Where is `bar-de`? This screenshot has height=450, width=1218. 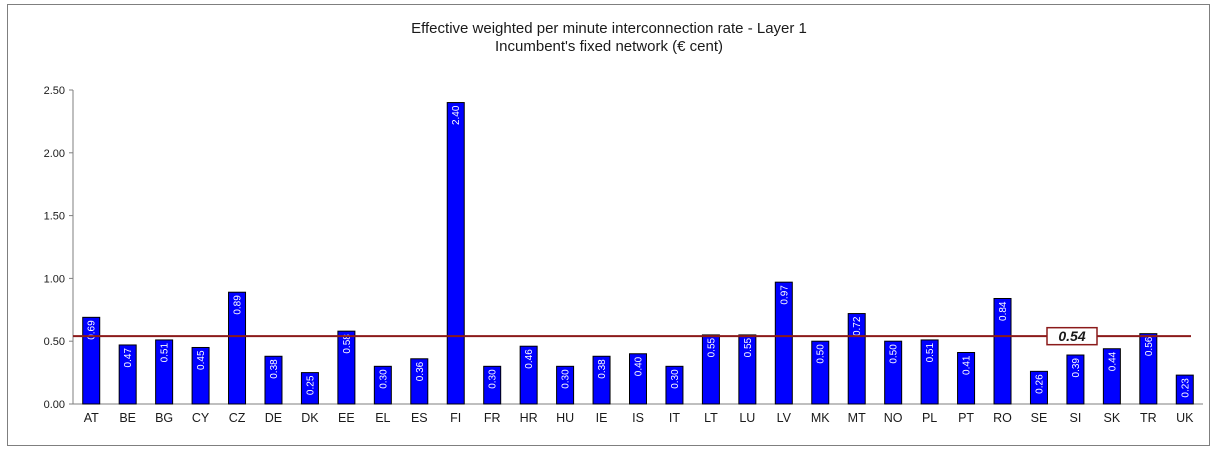
bar-de is located at coordinates (273, 380).